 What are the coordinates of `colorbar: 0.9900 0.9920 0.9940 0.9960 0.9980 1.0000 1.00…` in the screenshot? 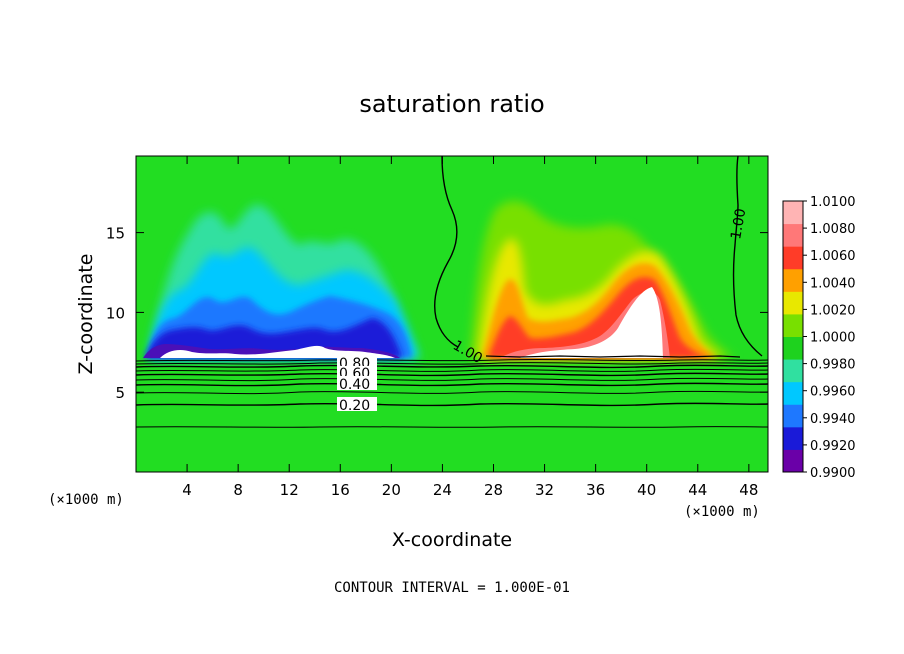 It's located at (819, 338).